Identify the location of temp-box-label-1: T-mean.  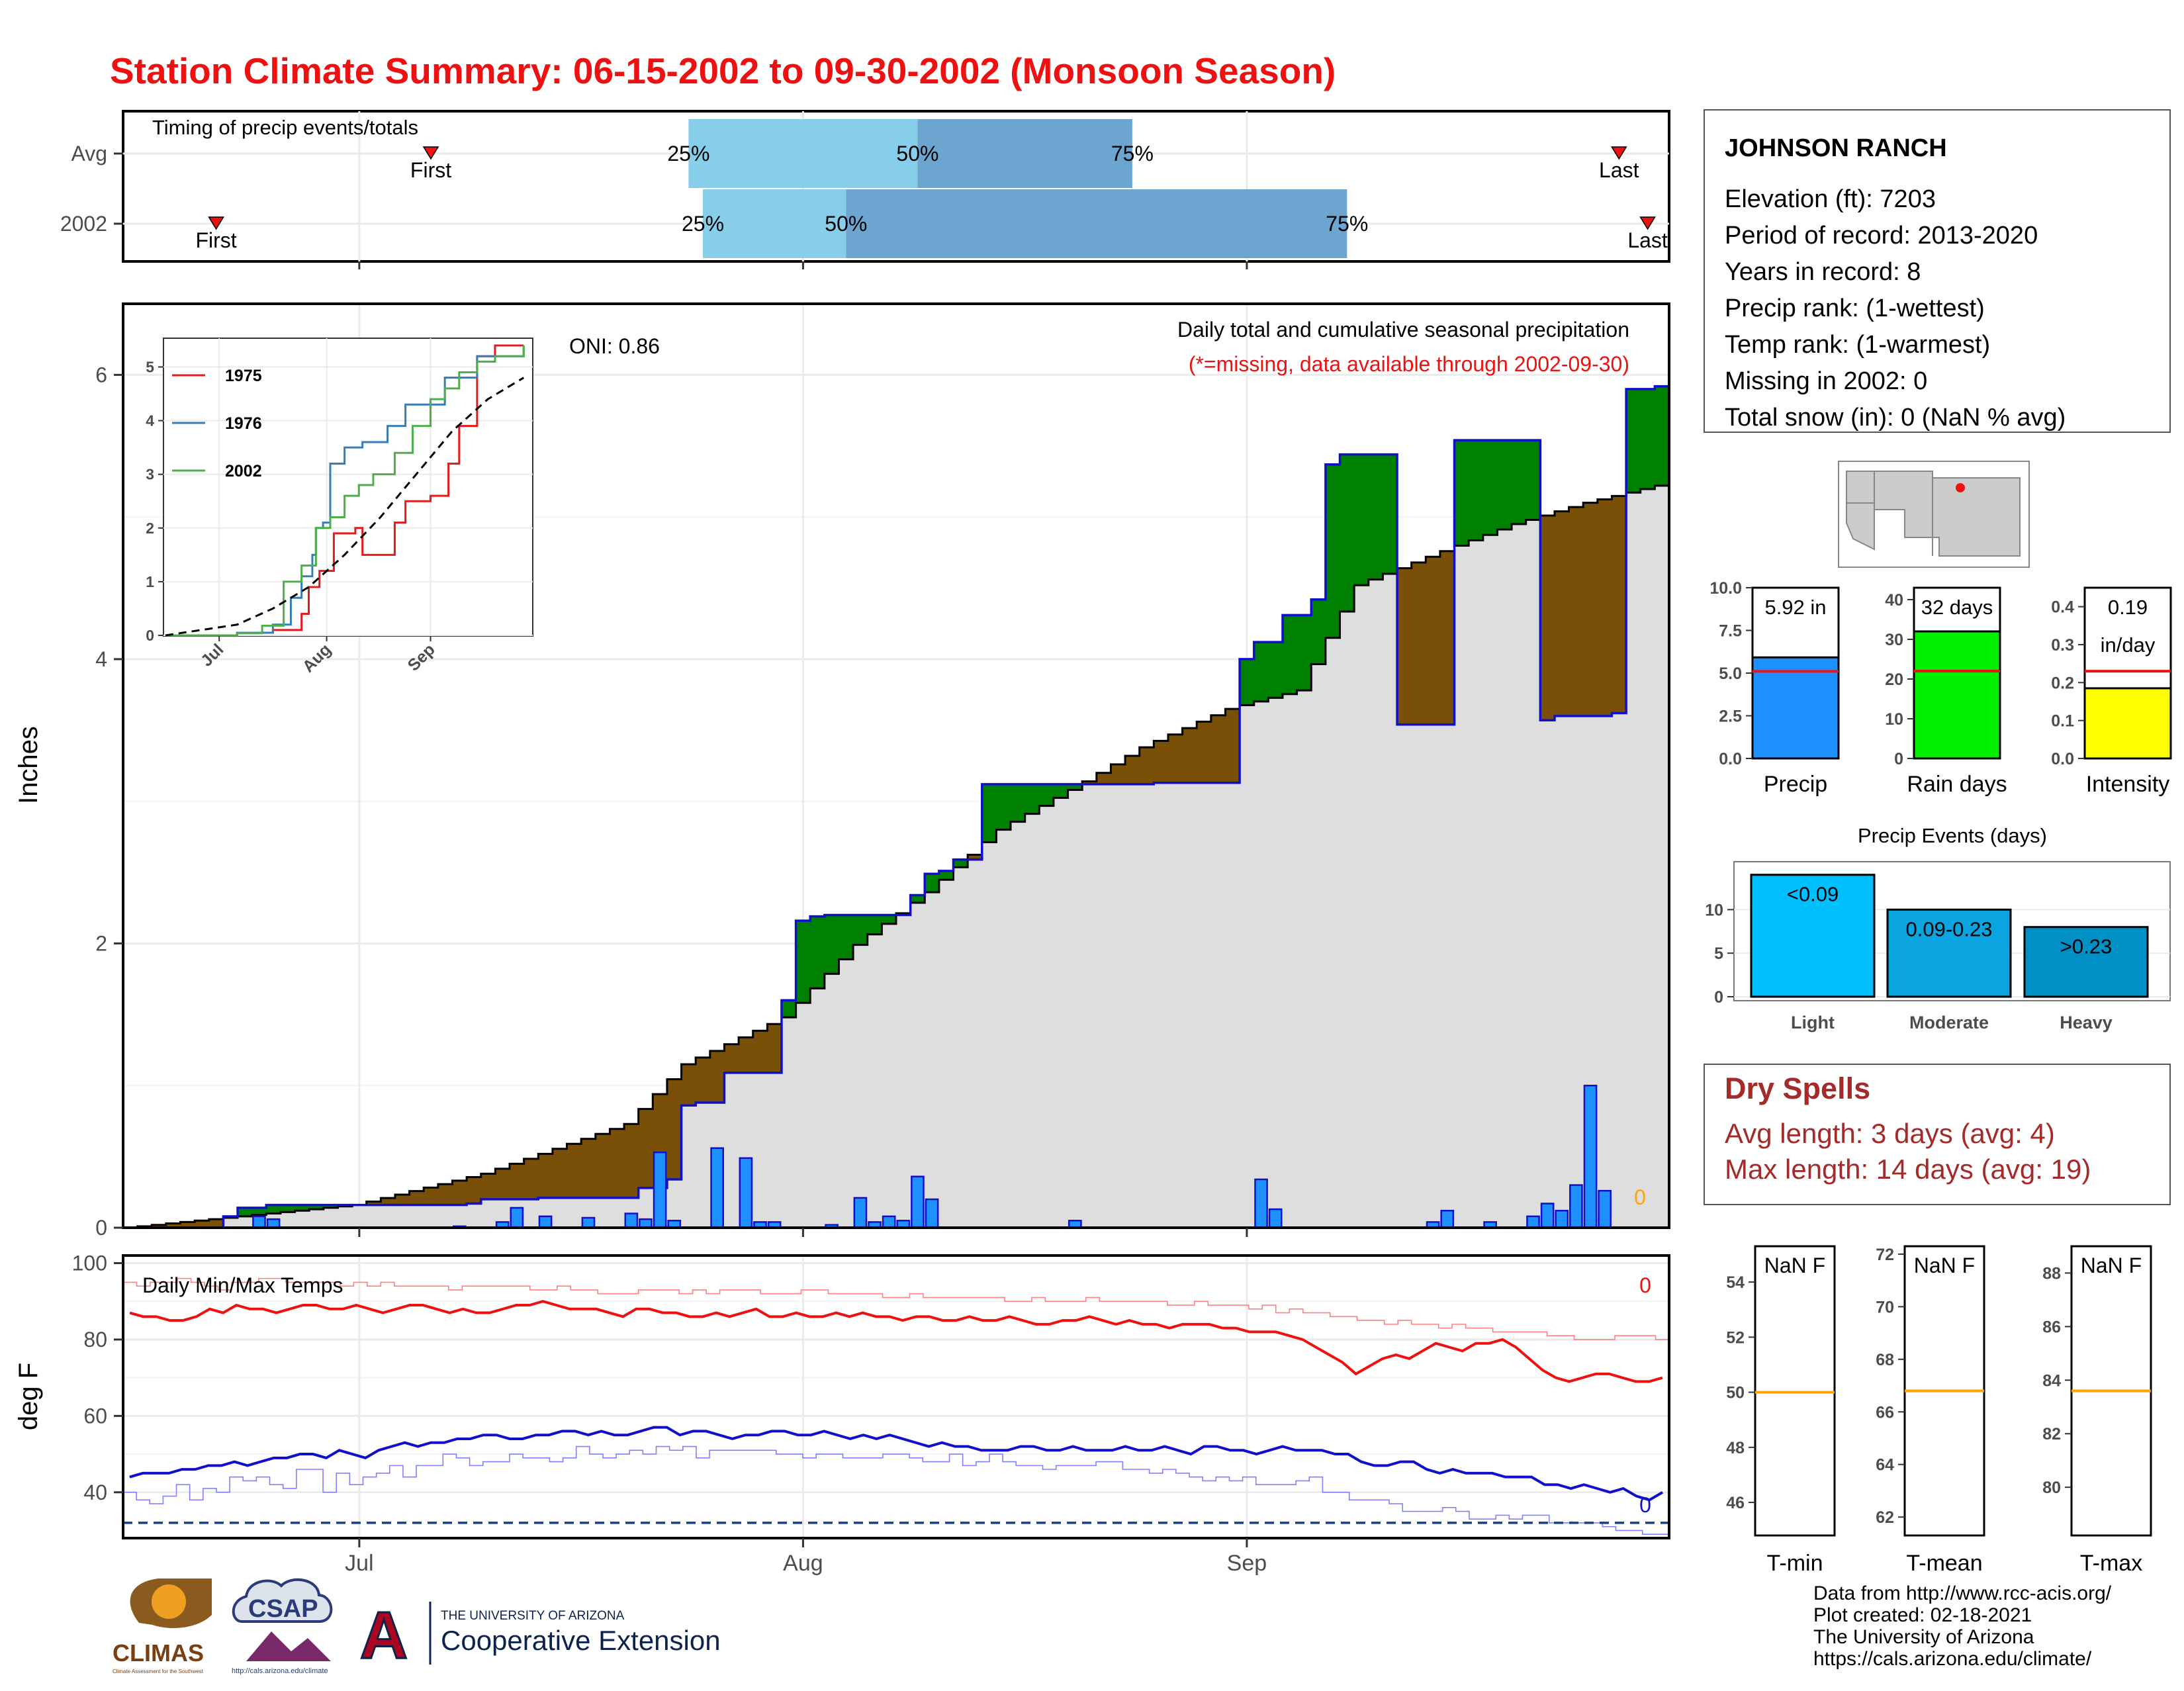
(1944, 1563).